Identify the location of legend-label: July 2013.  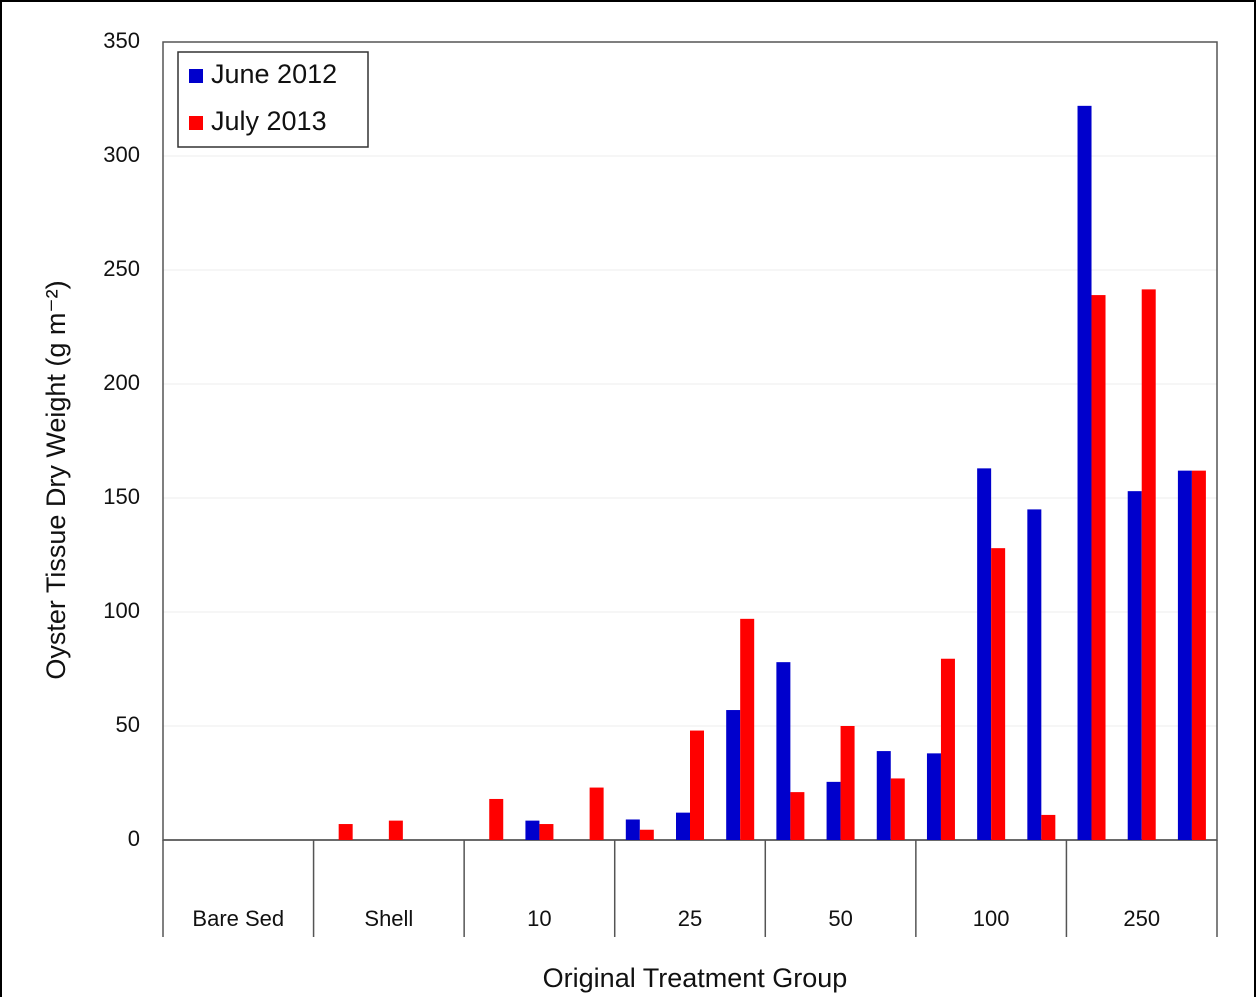
(269, 121).